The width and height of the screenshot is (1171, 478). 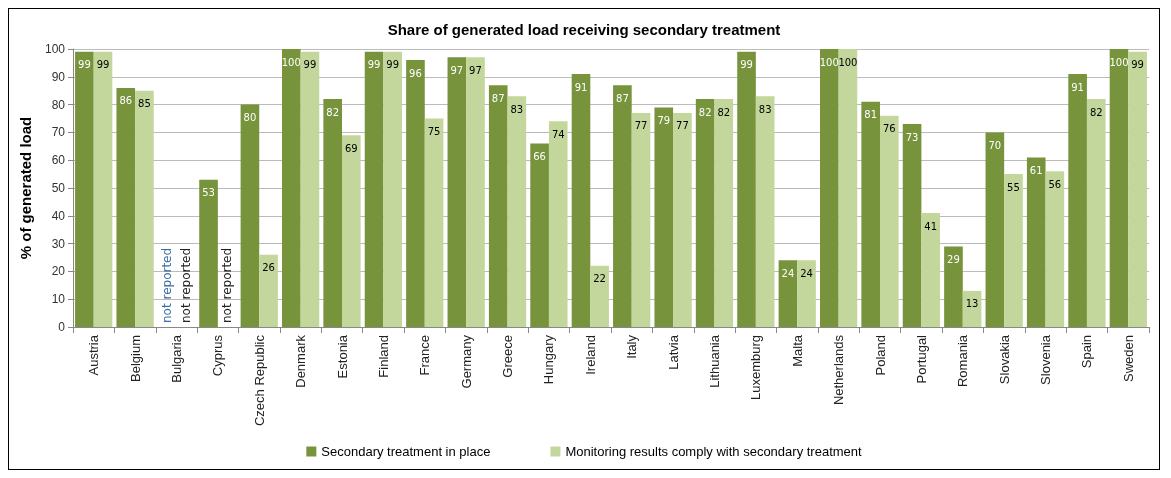 What do you see at coordinates (58, 104) in the screenshot?
I see `y-tick-label: 80` at bounding box center [58, 104].